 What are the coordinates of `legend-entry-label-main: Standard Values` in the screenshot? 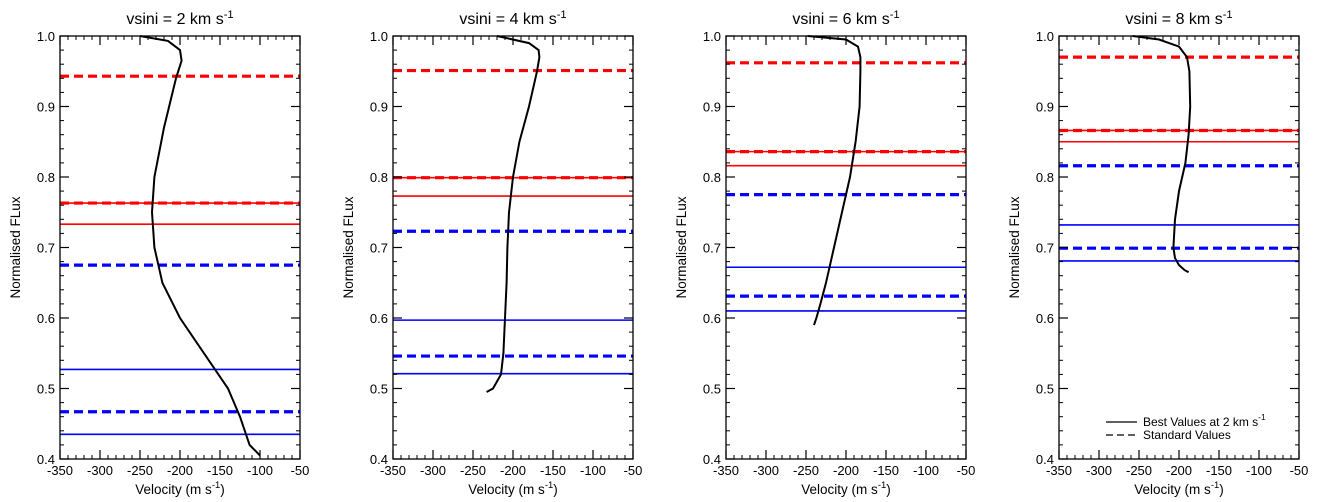 It's located at (1187, 435).